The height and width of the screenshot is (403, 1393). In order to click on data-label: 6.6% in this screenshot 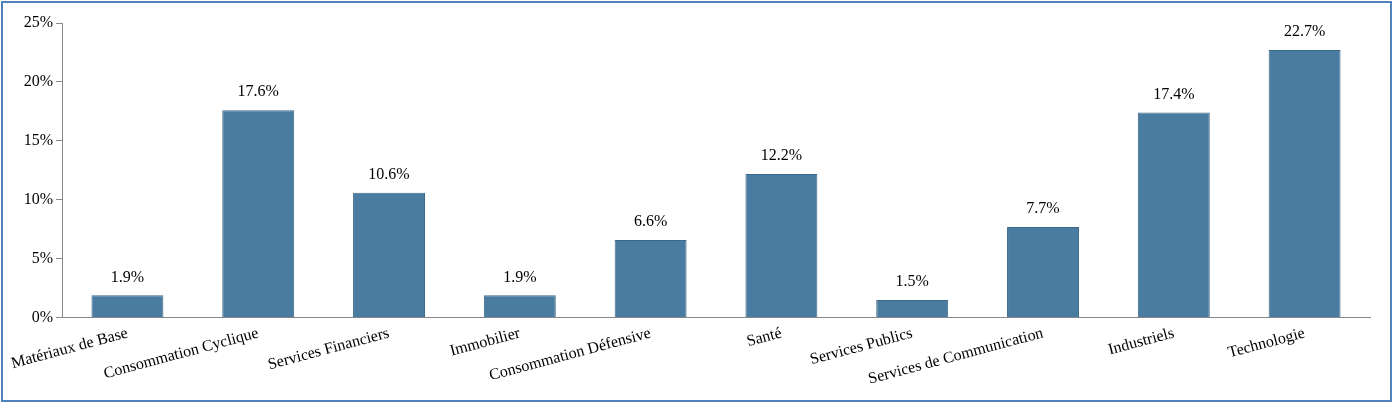, I will do `click(650, 221)`.